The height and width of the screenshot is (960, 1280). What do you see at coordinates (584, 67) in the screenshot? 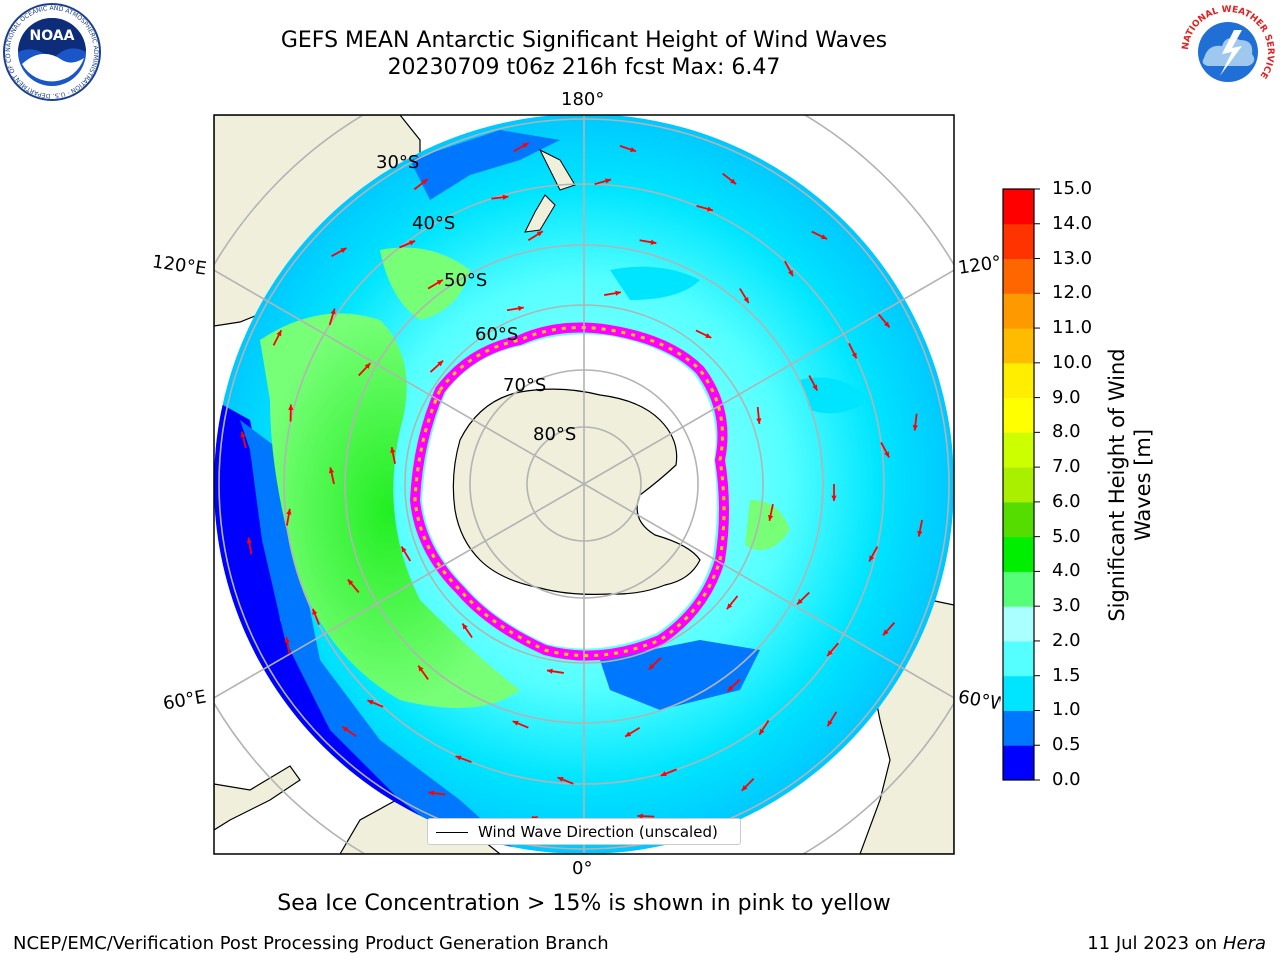
I see `chart-subtitle: 20230709 t06z 216h fcst Max: 6.47` at bounding box center [584, 67].